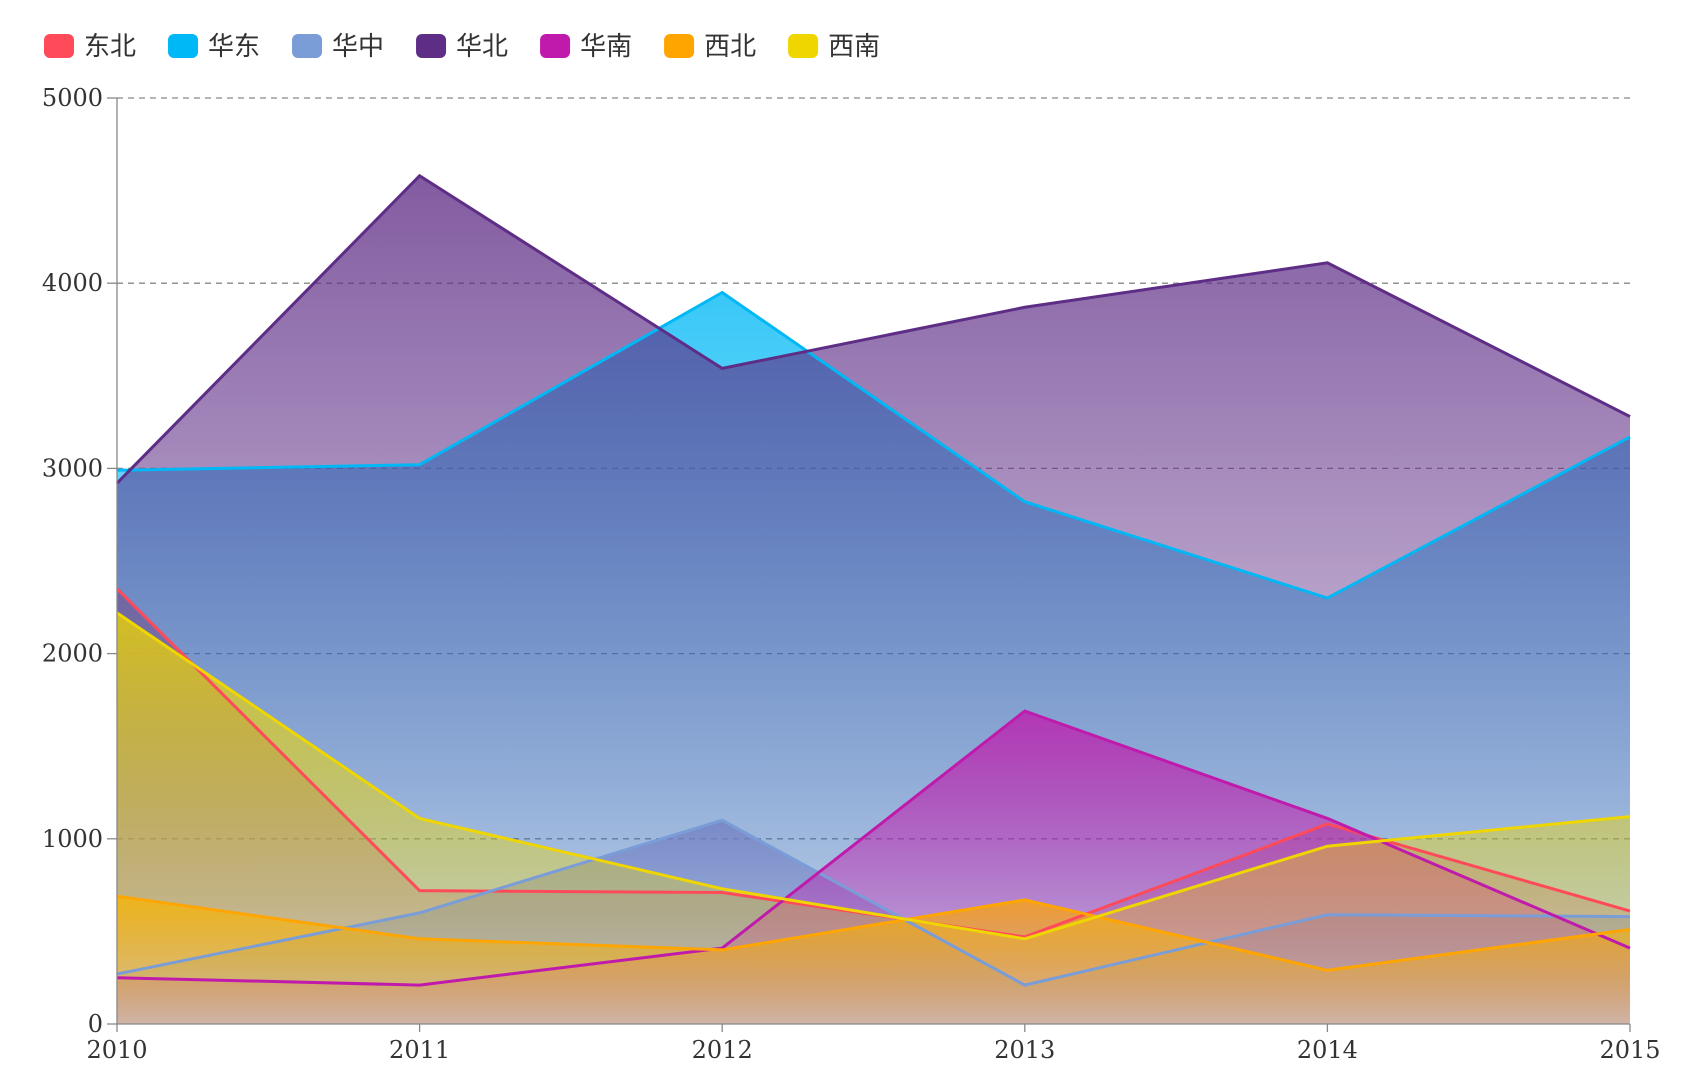 The height and width of the screenshot is (1074, 1682). Describe the element at coordinates (358, 47) in the screenshot. I see `legend-label: 华中` at that location.